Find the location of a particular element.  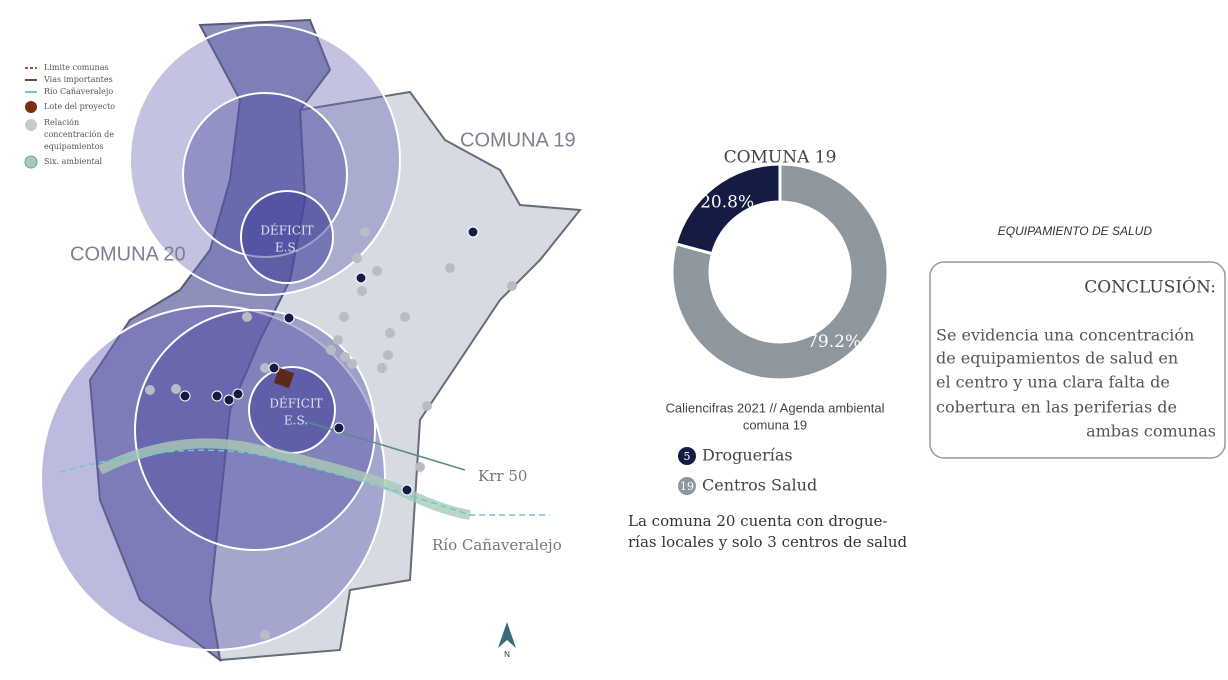

chart-title: COMUNA 19 is located at coordinates (780, 158).